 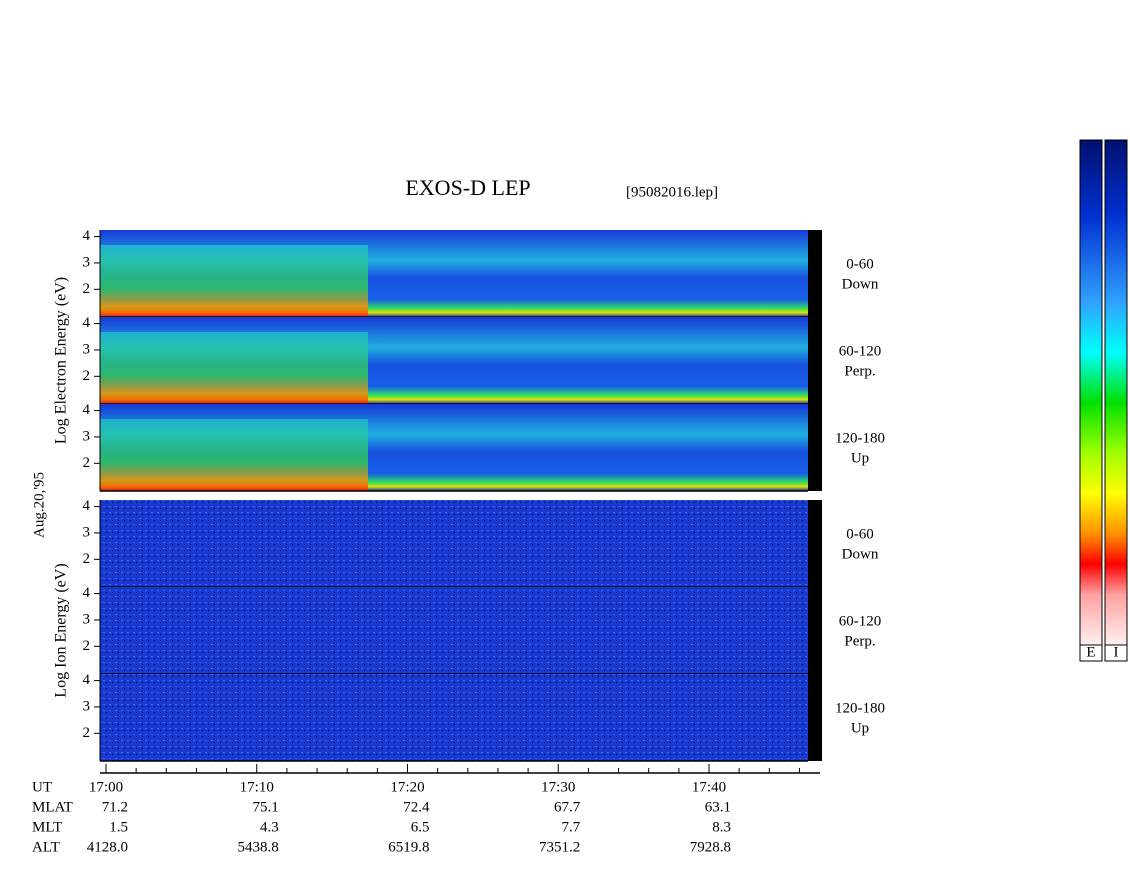 What do you see at coordinates (467, 187) in the screenshot?
I see `chart-title: EXOS-D LEP` at bounding box center [467, 187].